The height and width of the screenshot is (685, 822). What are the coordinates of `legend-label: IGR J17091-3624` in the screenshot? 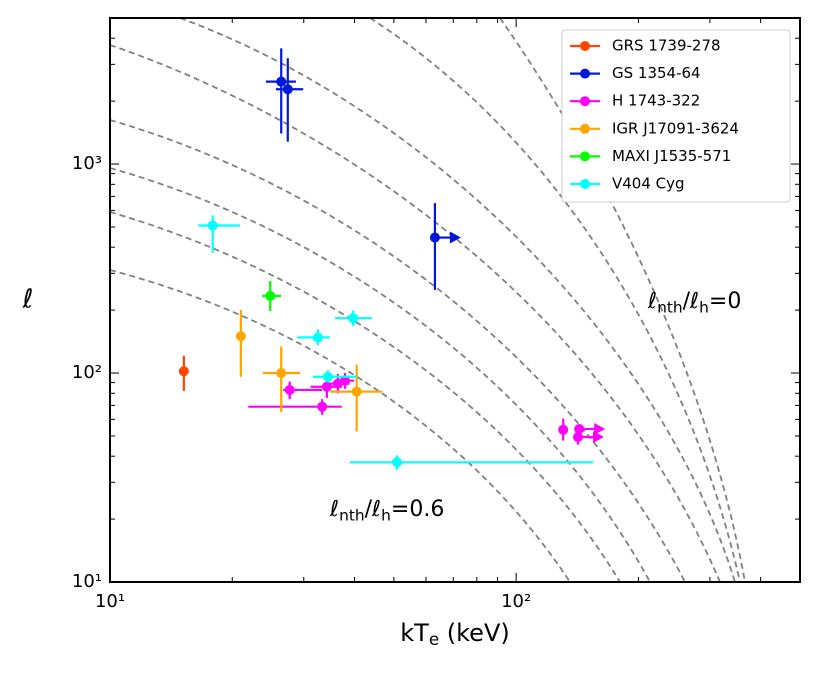 It's located at (675, 128).